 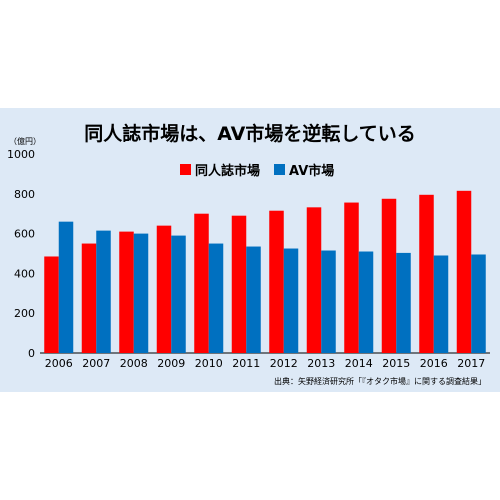 What do you see at coordinates (96, 363) in the screenshot?
I see `x-tick-label: 2007` at bounding box center [96, 363].